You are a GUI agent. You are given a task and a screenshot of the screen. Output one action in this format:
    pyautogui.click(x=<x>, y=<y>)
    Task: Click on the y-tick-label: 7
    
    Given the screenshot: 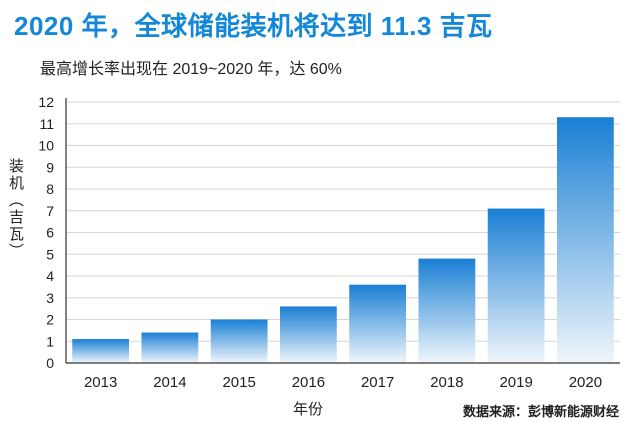 What is the action you would take?
    pyautogui.click(x=50, y=211)
    